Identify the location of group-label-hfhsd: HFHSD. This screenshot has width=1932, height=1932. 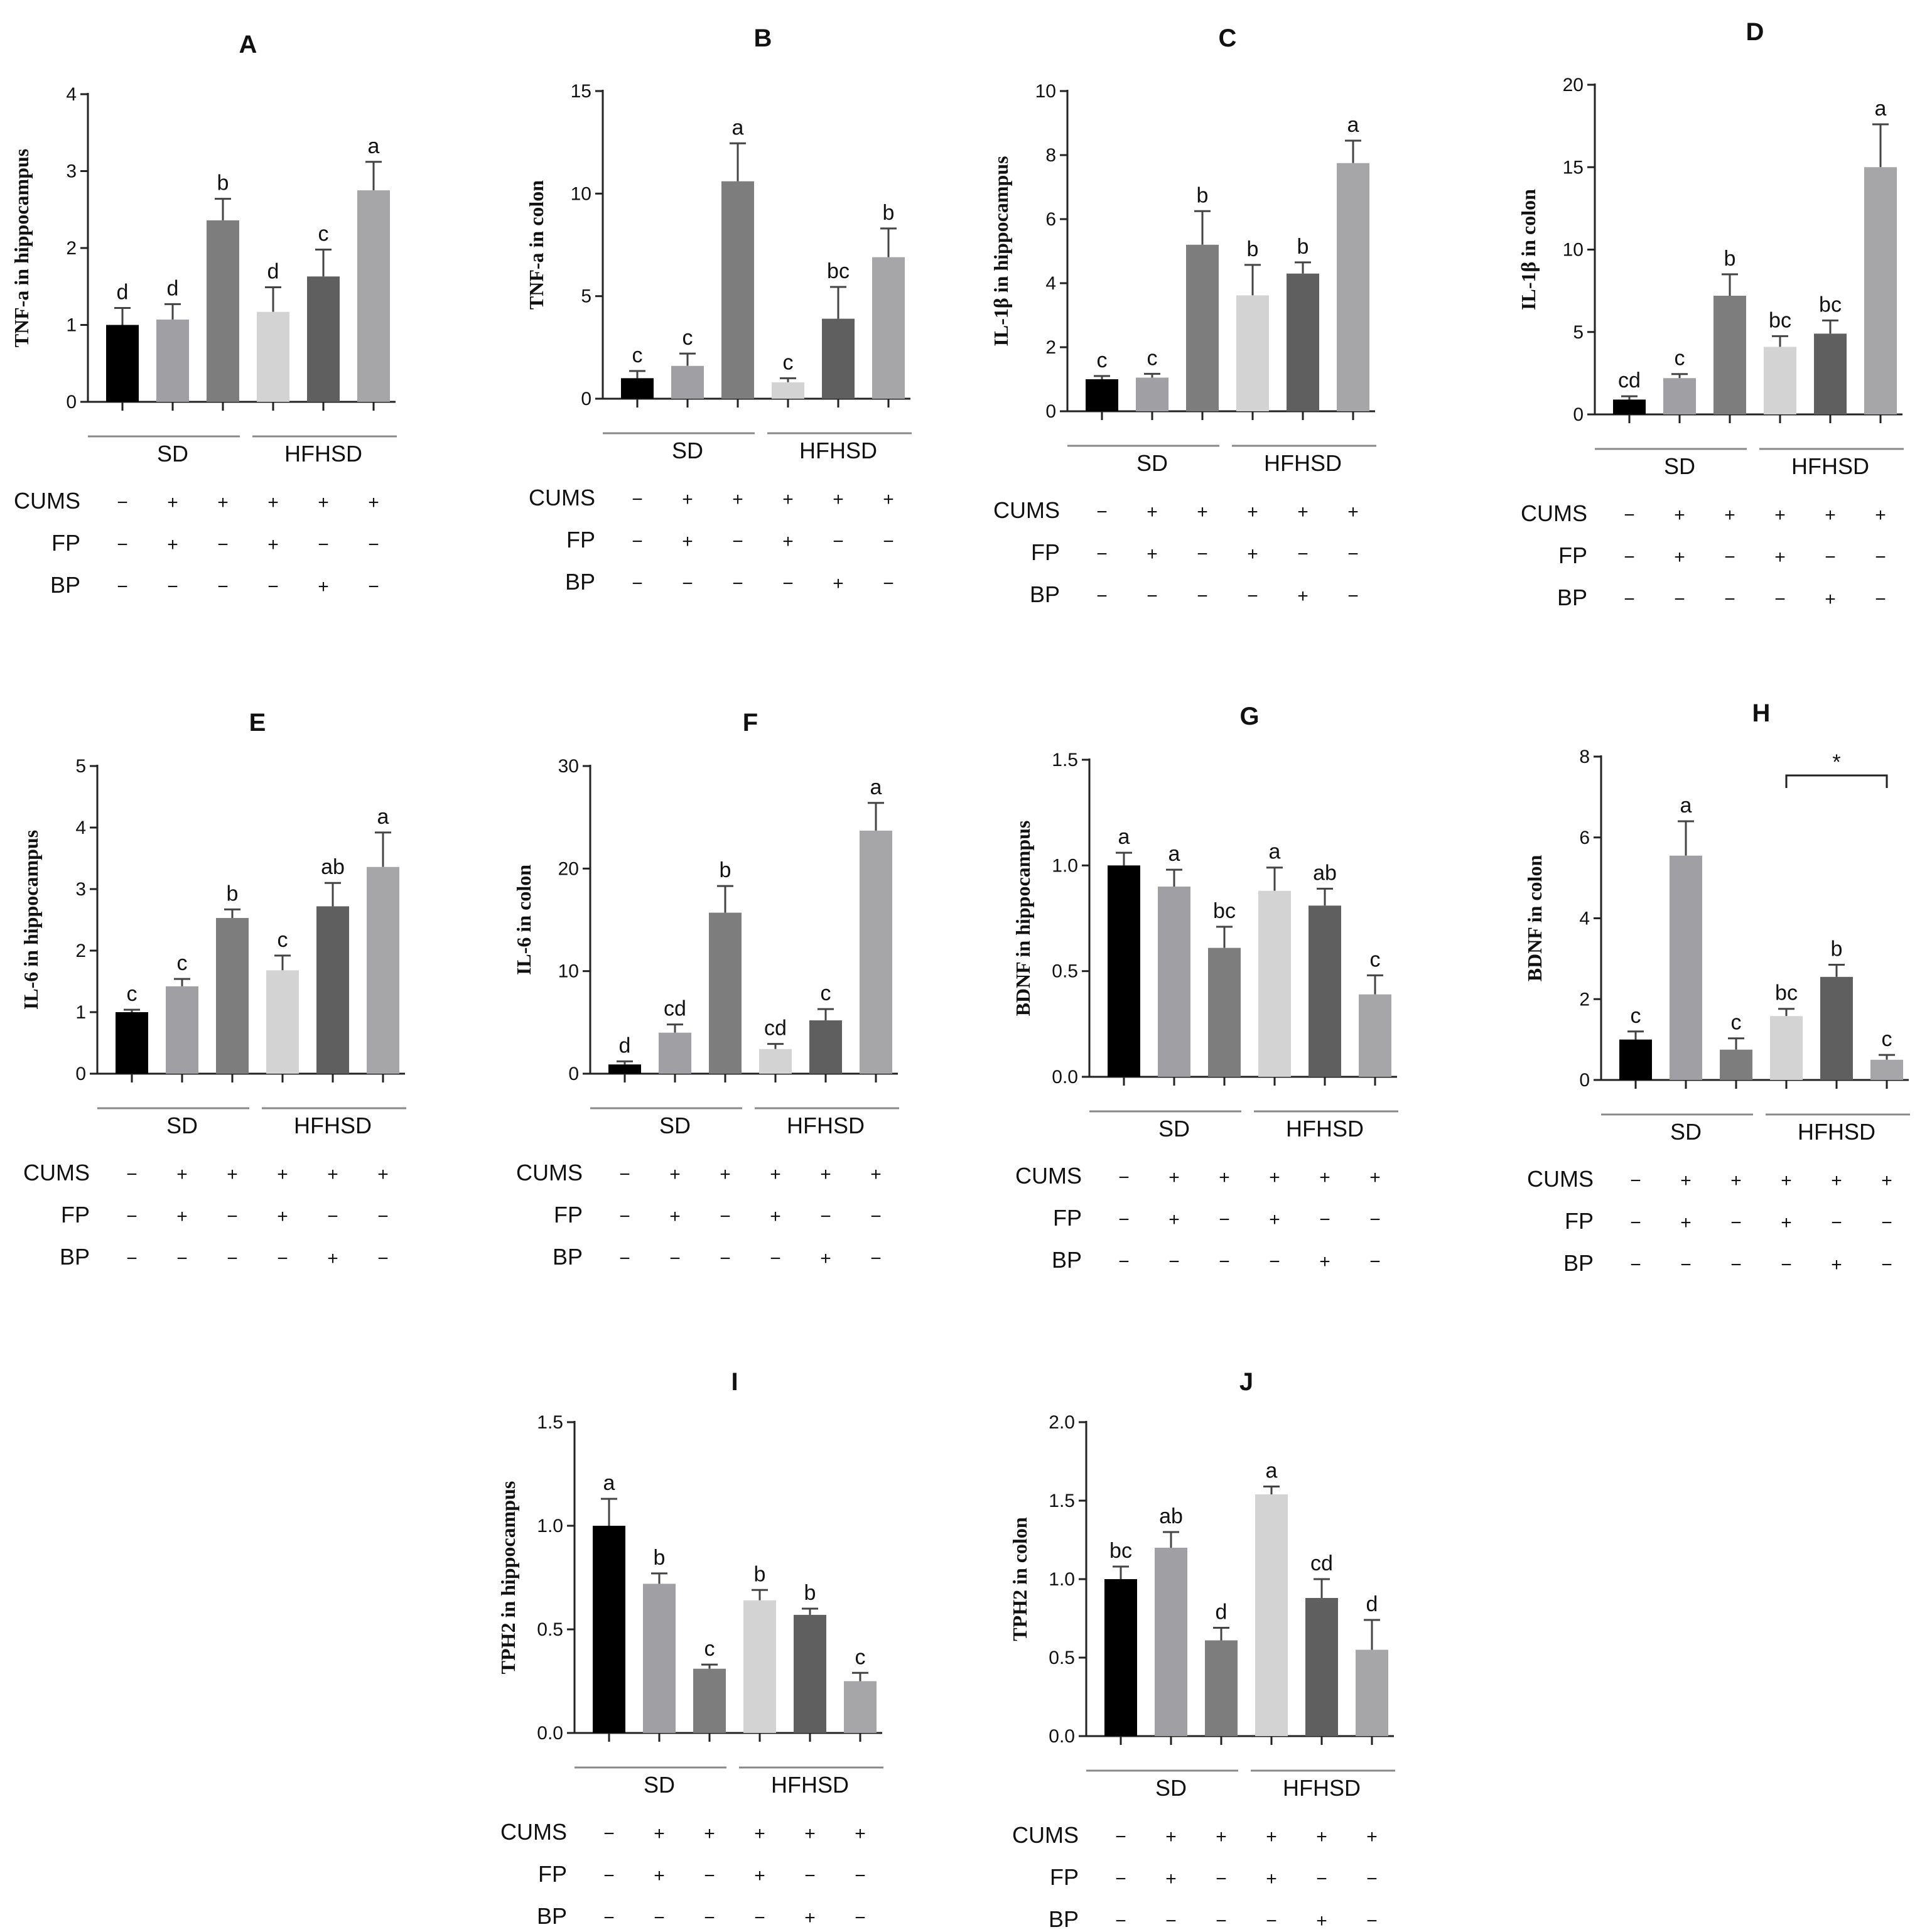
(1303, 463).